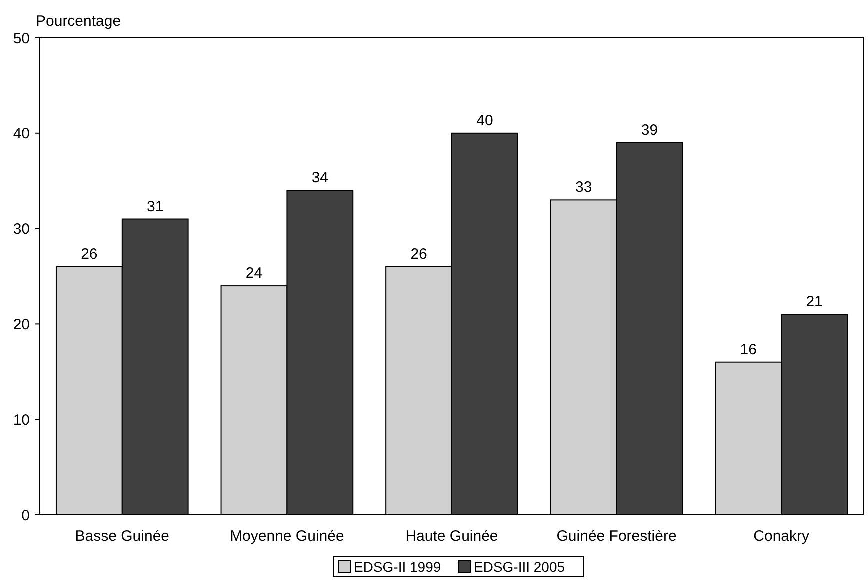 This screenshot has height=581, width=868. Describe the element at coordinates (452, 536) in the screenshot. I see `x-tick-label: Haute Guinée` at that location.